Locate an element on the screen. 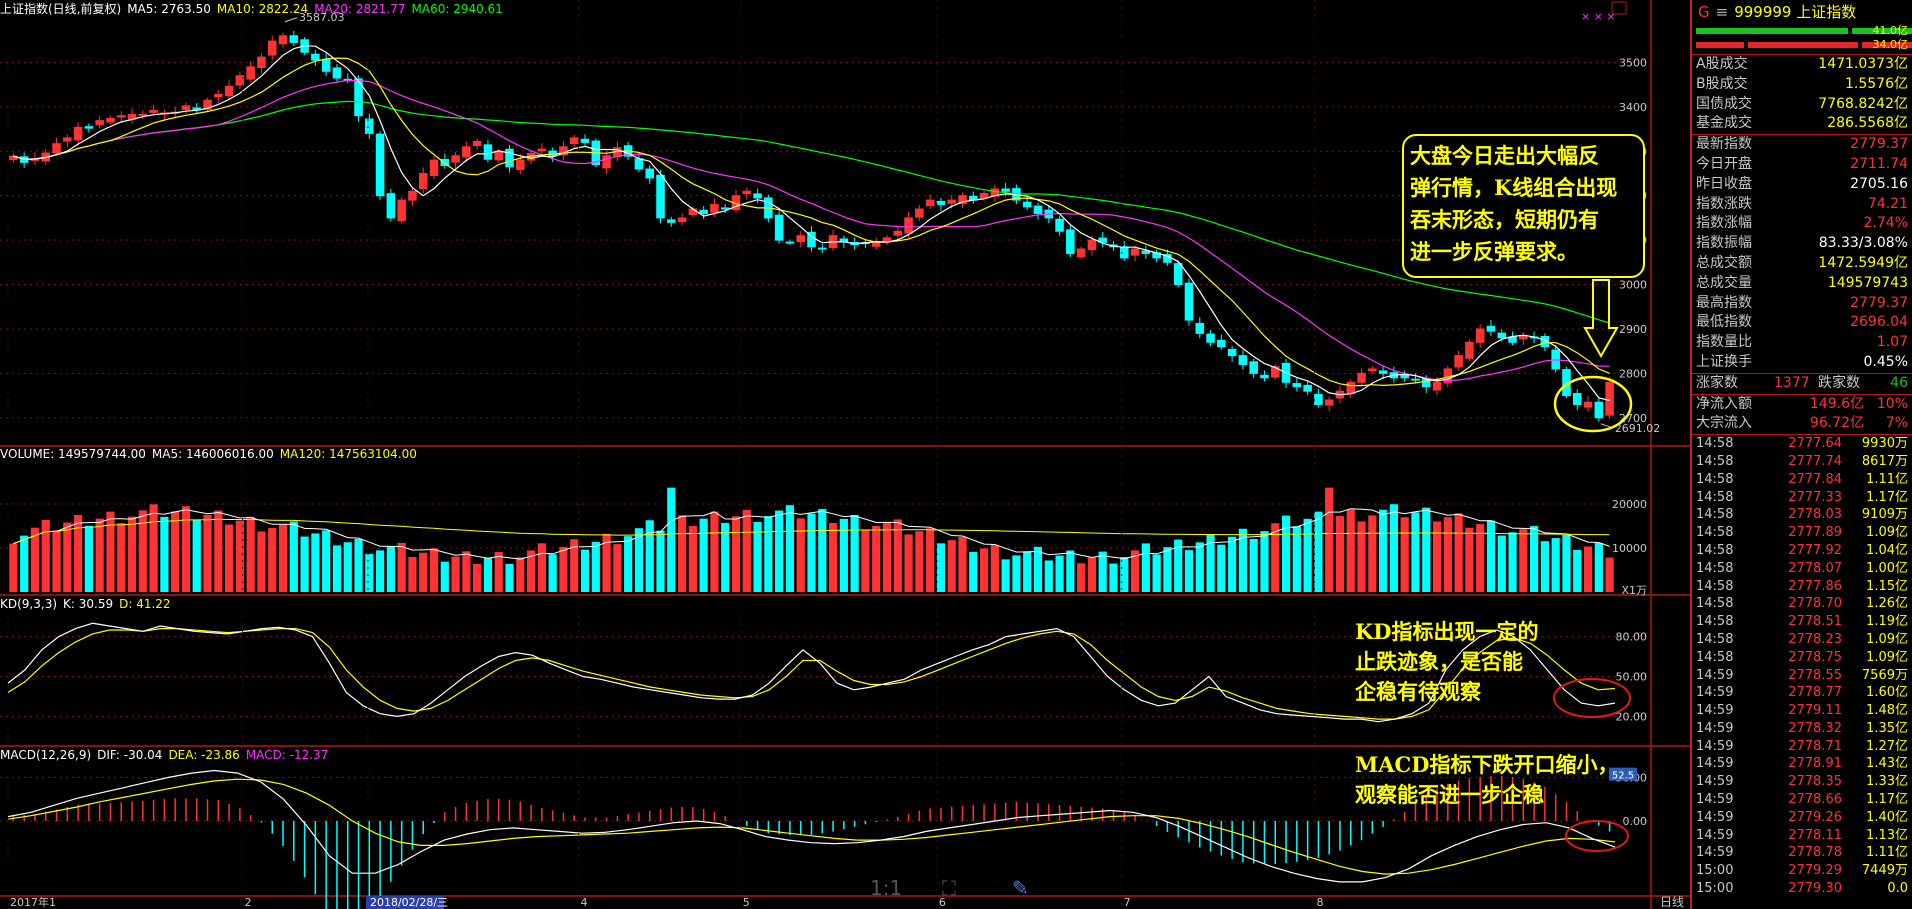 This screenshot has width=1912, height=909. ratio-label: 1:1 is located at coordinates (886, 888).